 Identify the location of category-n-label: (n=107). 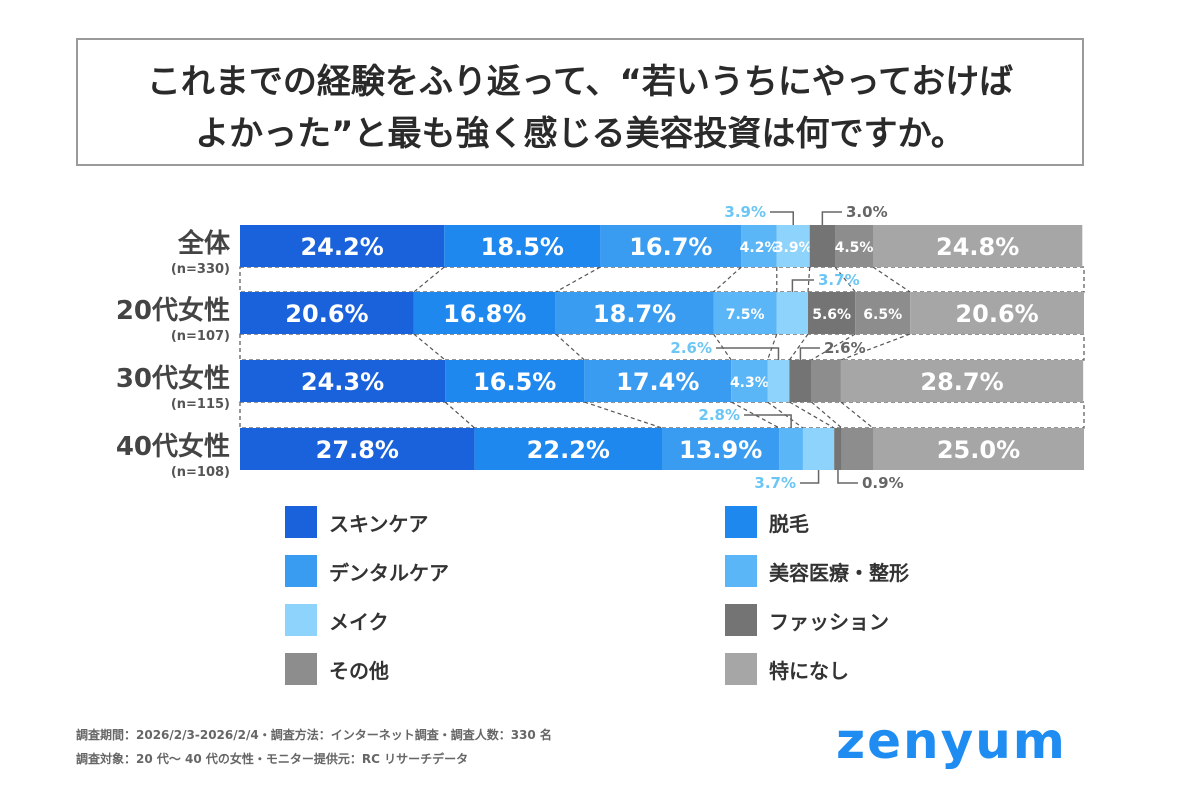
(200, 336).